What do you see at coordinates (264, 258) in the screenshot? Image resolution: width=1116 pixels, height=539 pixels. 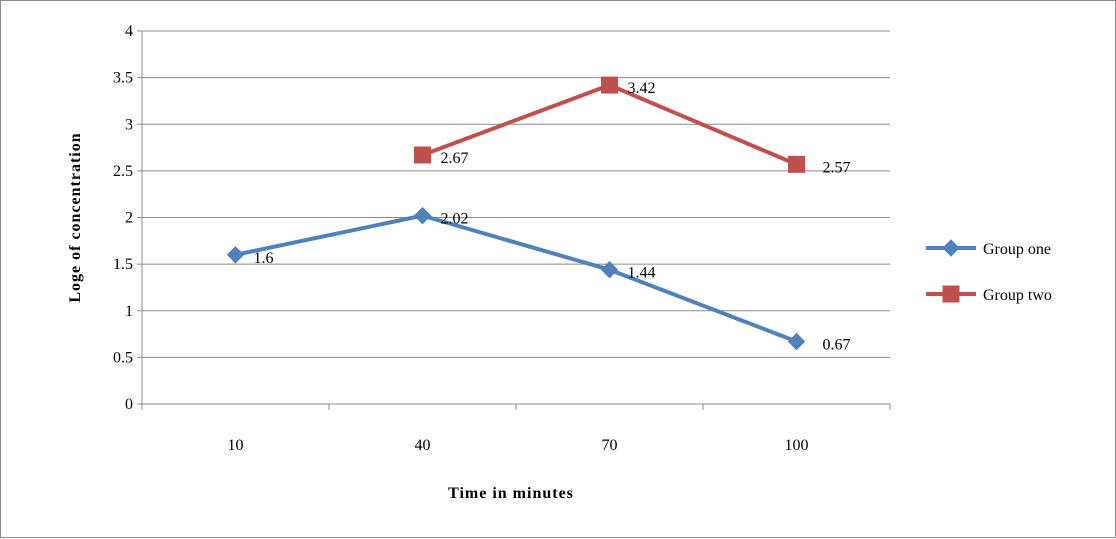 I see `data-label: 1.6` at bounding box center [264, 258].